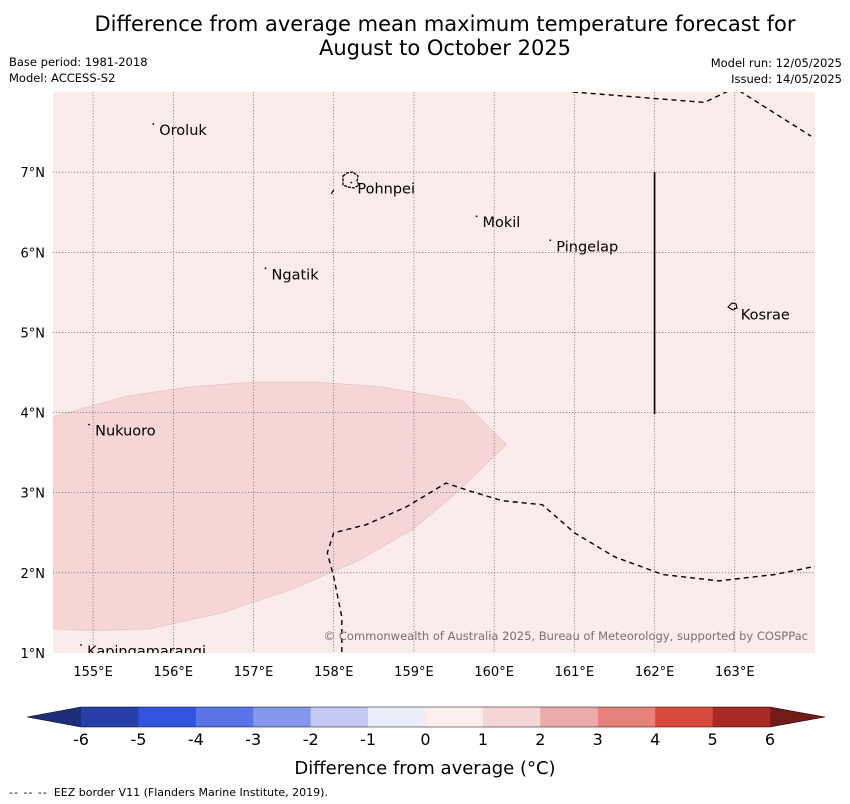  I want to click on colorbar-outline, so click(426, 717).